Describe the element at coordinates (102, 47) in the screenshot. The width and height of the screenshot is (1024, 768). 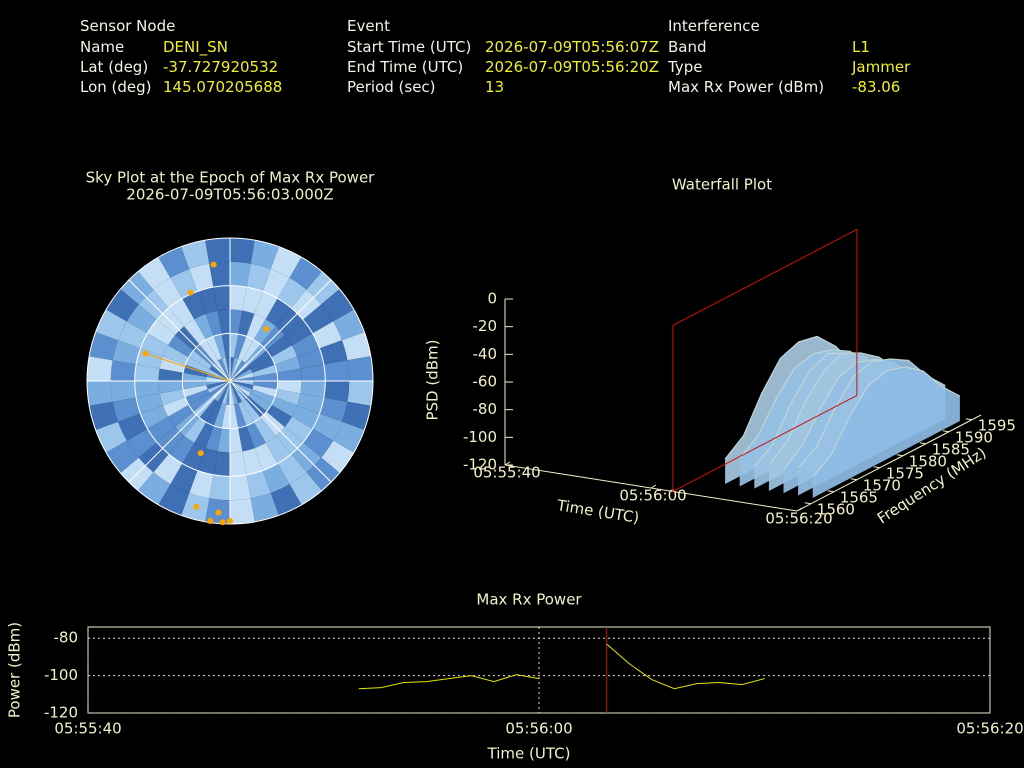
I see `info-label: Name` at that location.